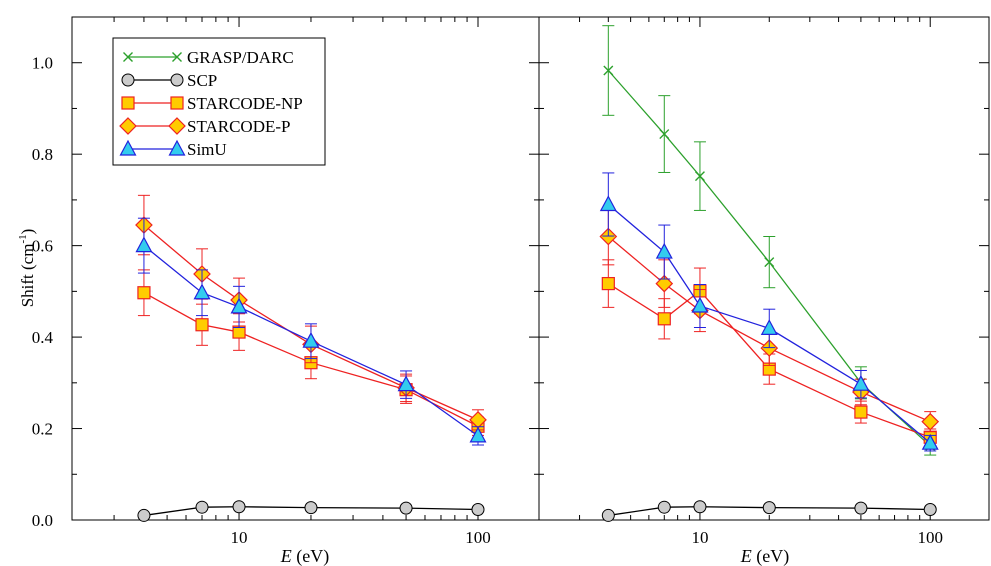 This screenshot has width=991, height=566. What do you see at coordinates (42, 520) in the screenshot?
I see `y-tick-label: 0.0` at bounding box center [42, 520].